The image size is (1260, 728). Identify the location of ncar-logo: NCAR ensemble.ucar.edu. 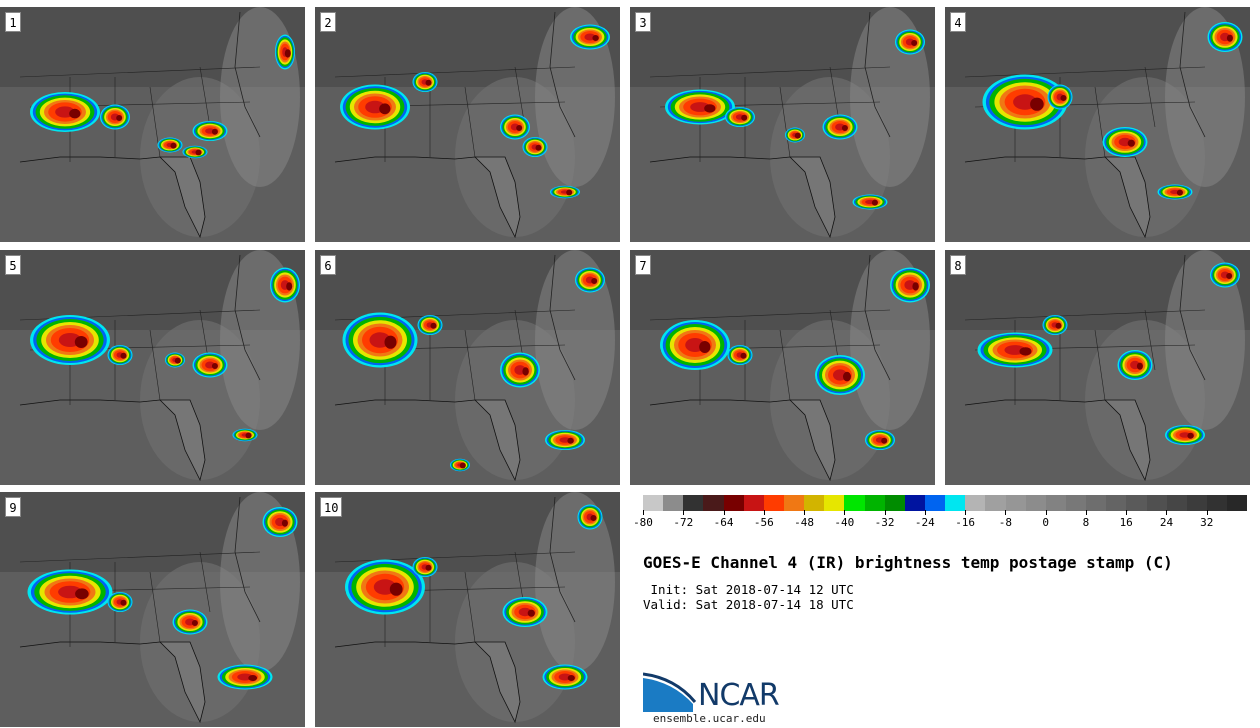
(722, 698).